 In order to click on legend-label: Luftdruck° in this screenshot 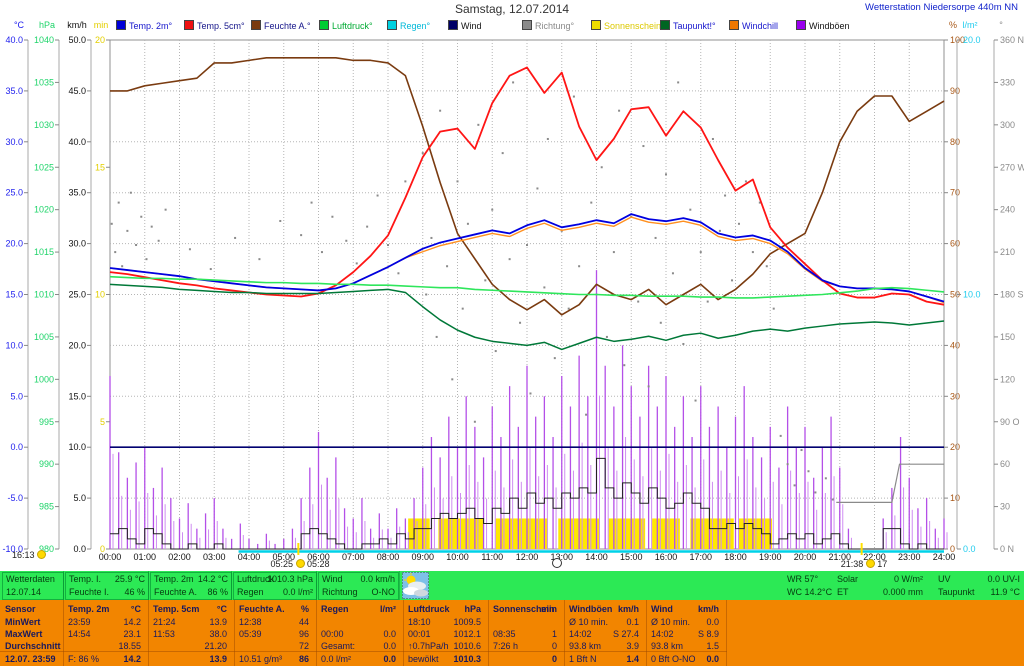, I will do `click(352, 26)`.